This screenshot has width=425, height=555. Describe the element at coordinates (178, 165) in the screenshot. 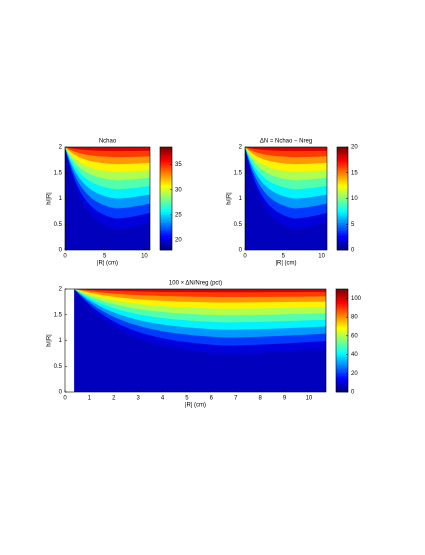

I see `colorbar-tick-label: 35` at that location.